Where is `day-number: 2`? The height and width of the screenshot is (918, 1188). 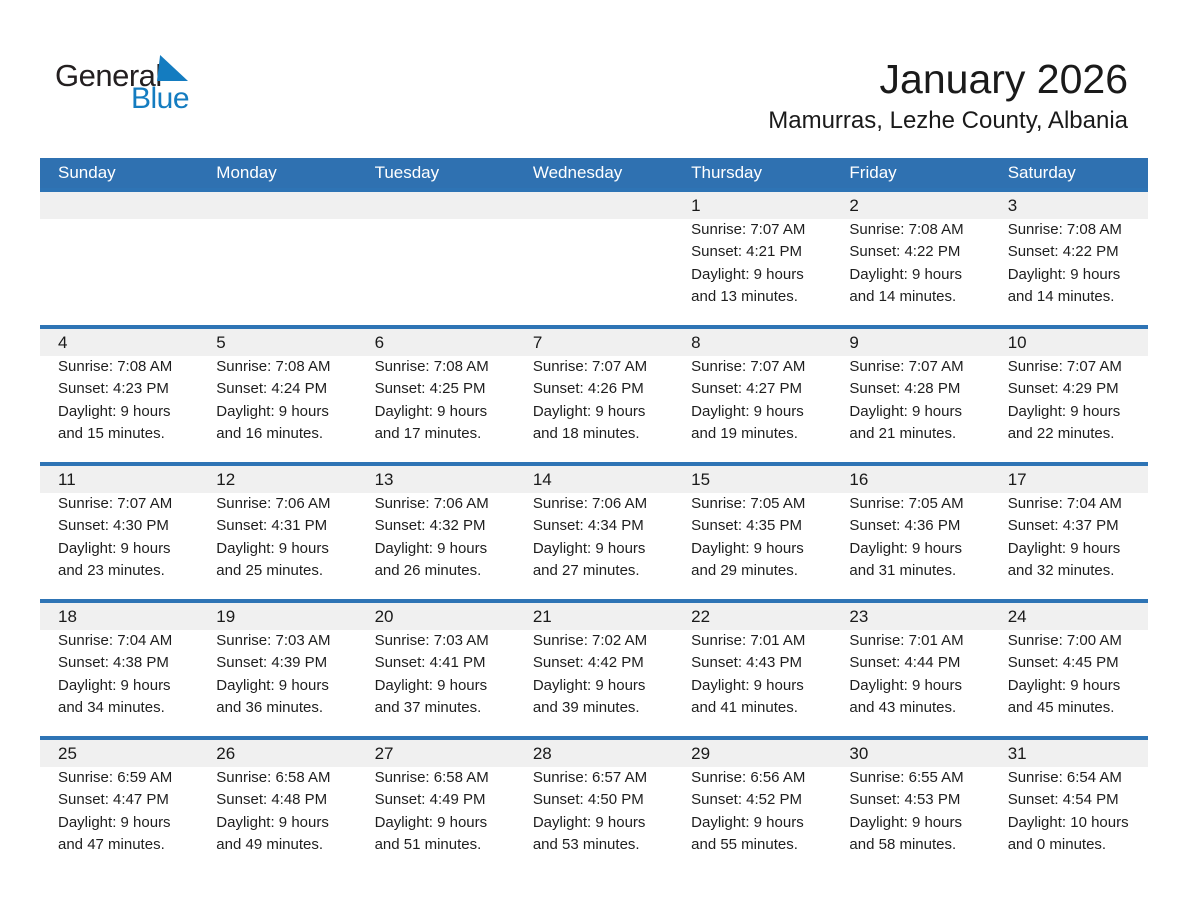 day-number: 2 is located at coordinates (910, 205).